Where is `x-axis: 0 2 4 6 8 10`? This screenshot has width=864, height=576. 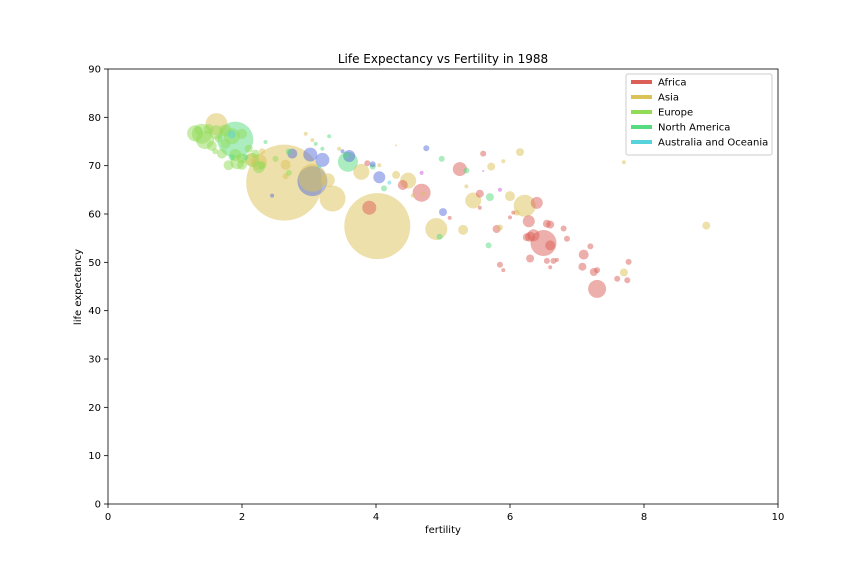
x-axis: 0 2 4 6 8 10 is located at coordinates (445, 513).